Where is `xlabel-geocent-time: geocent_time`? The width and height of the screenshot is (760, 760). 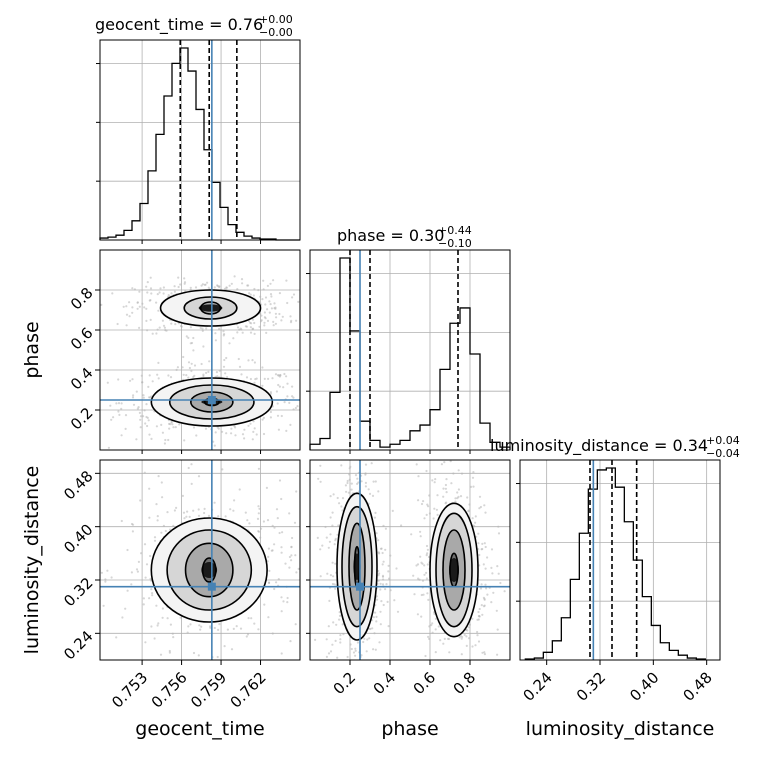
xlabel-geocent-time: geocent_time is located at coordinates (199, 729).